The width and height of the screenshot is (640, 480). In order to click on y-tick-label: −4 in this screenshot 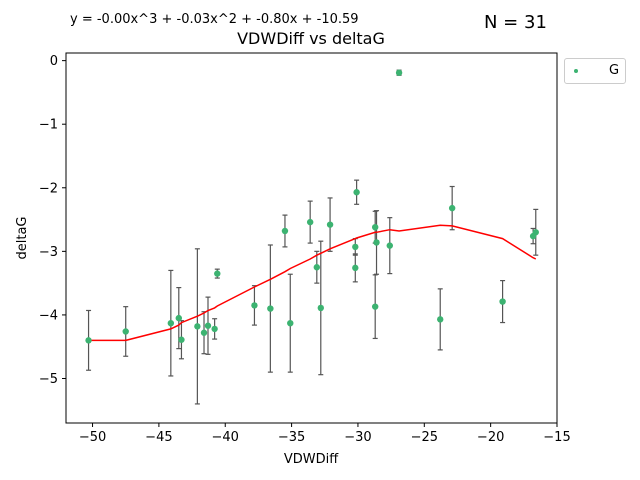, I will do `click(48, 315)`.